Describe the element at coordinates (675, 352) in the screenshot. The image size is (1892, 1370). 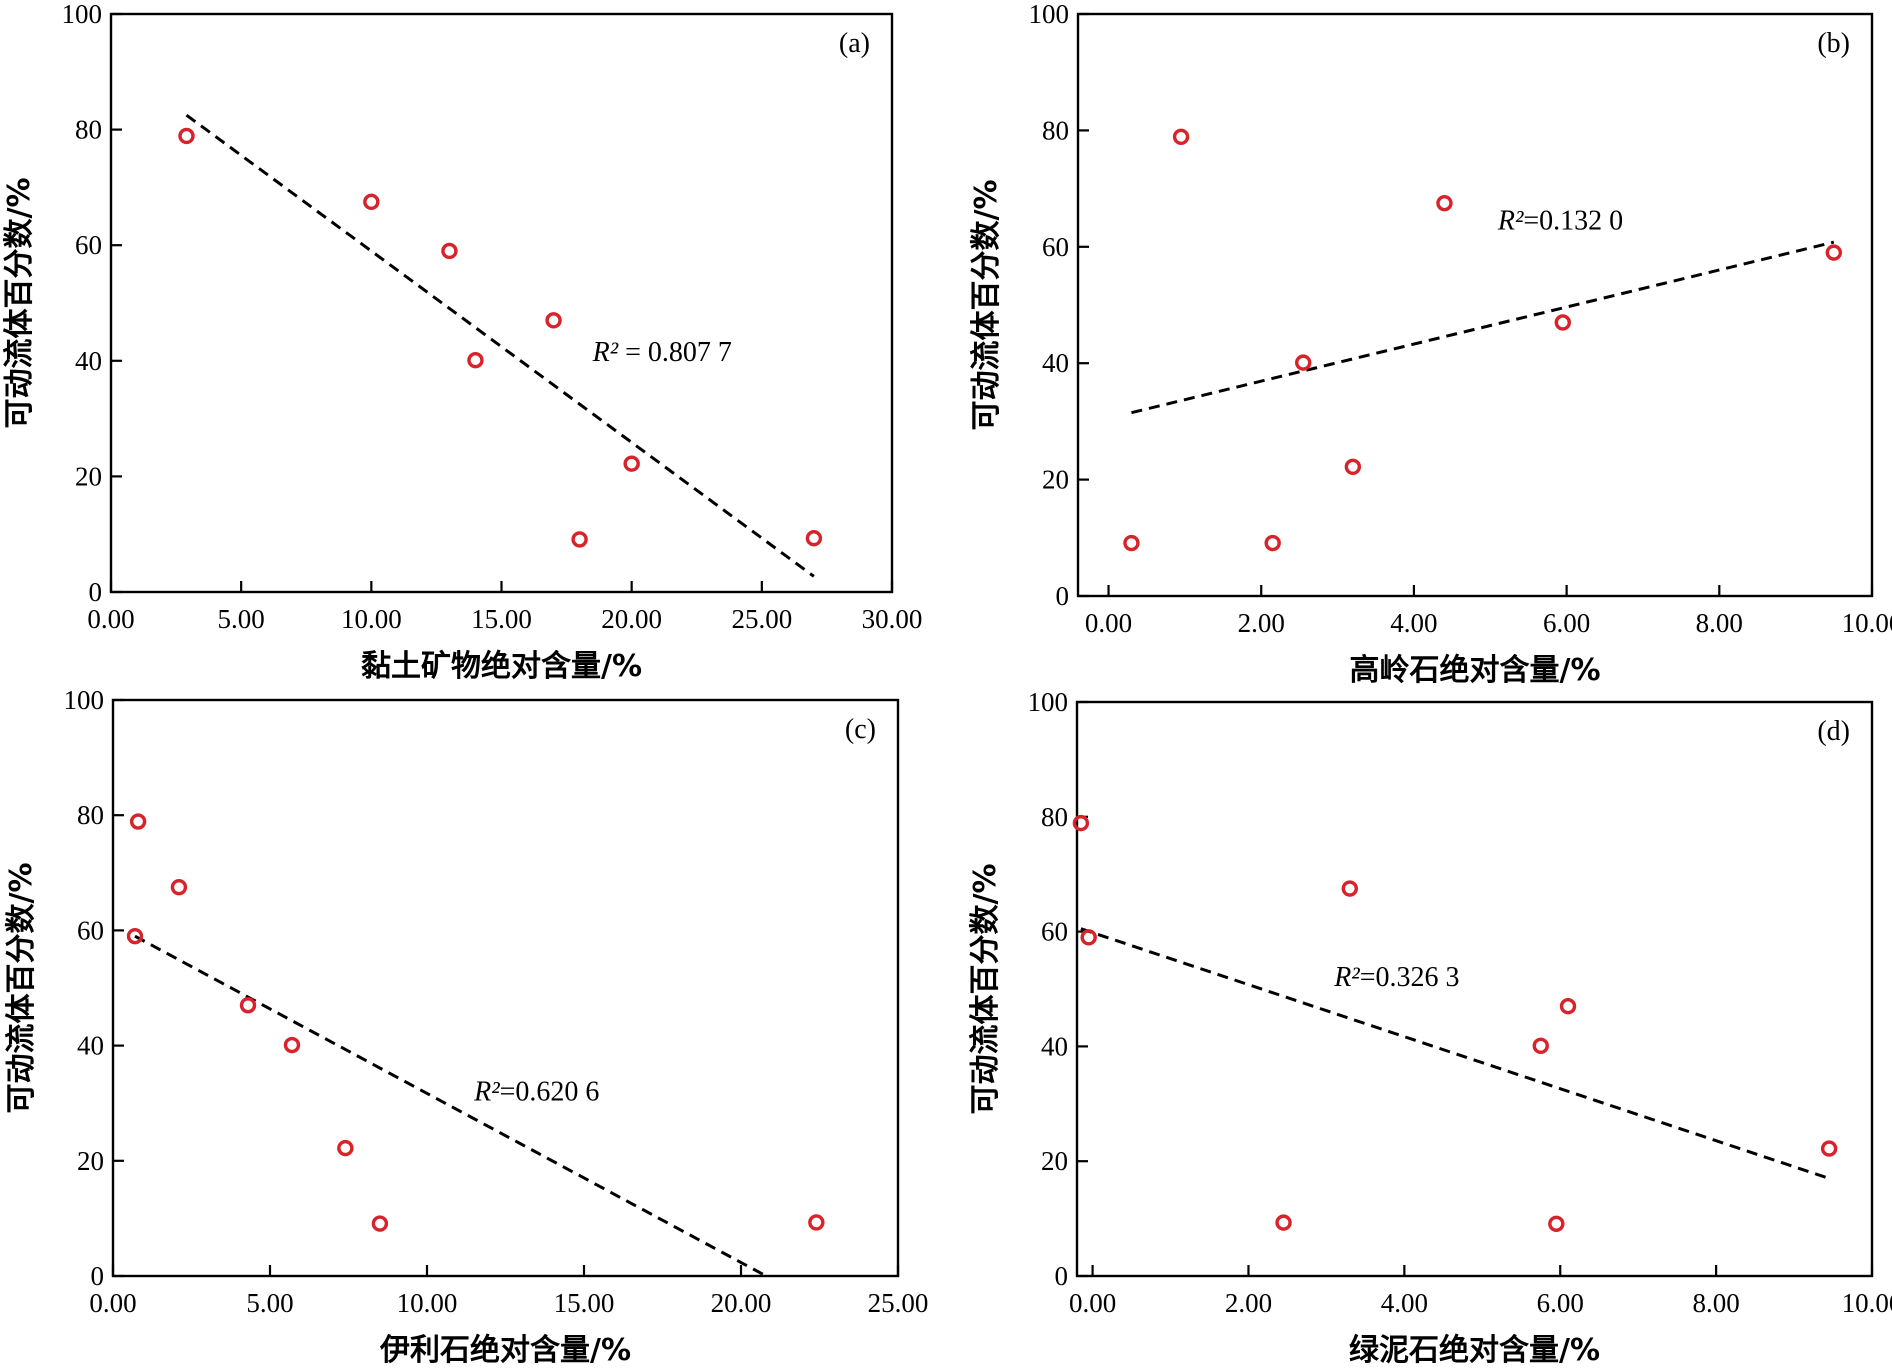
I see `r2-value: = 0.807 7` at that location.